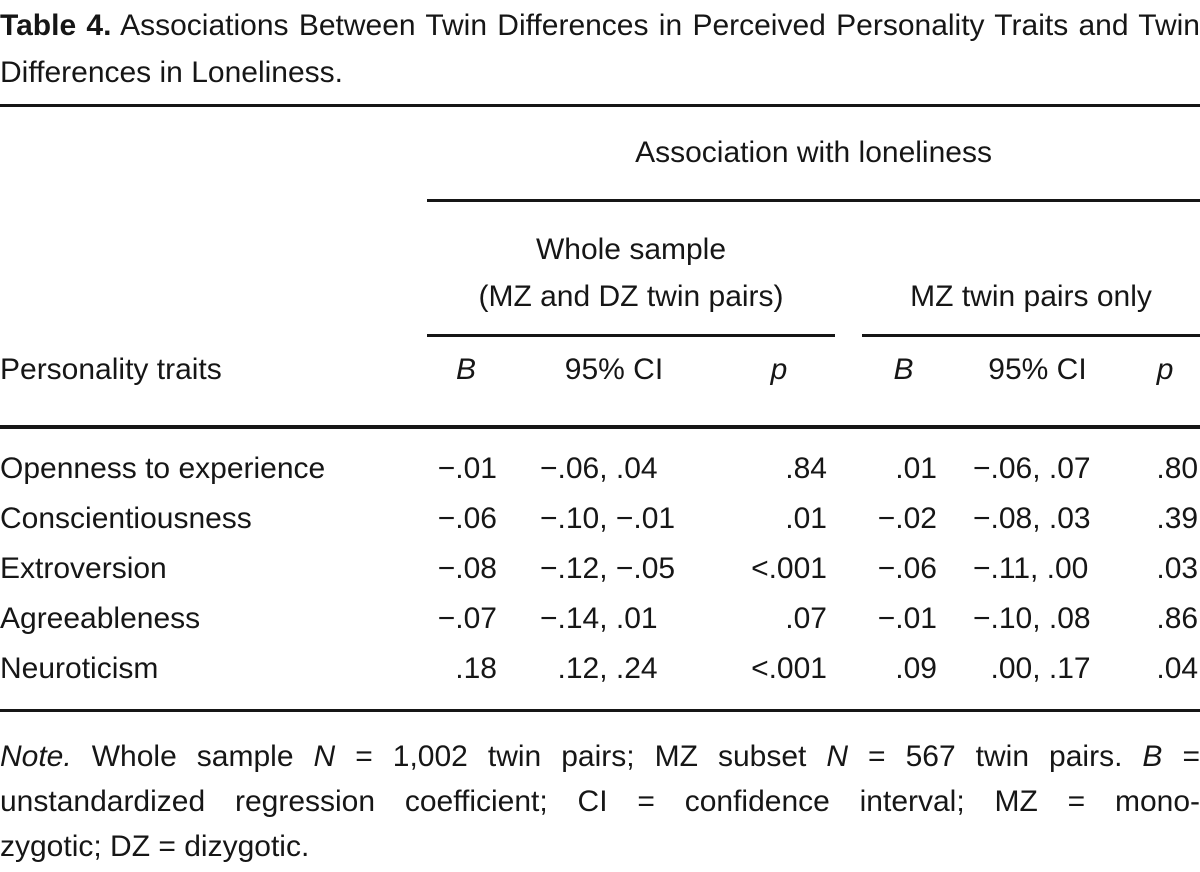  I want to click on whole-b-cell: −.01, so click(467, 468).